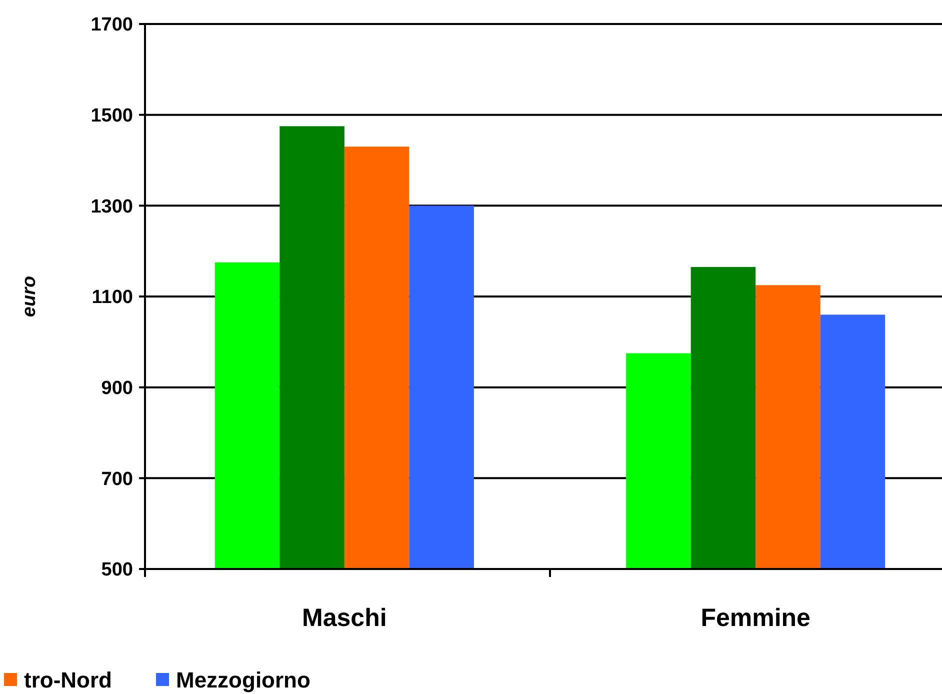 The height and width of the screenshot is (694, 942). I want to click on x-tick-label: Femmine, so click(755, 618).